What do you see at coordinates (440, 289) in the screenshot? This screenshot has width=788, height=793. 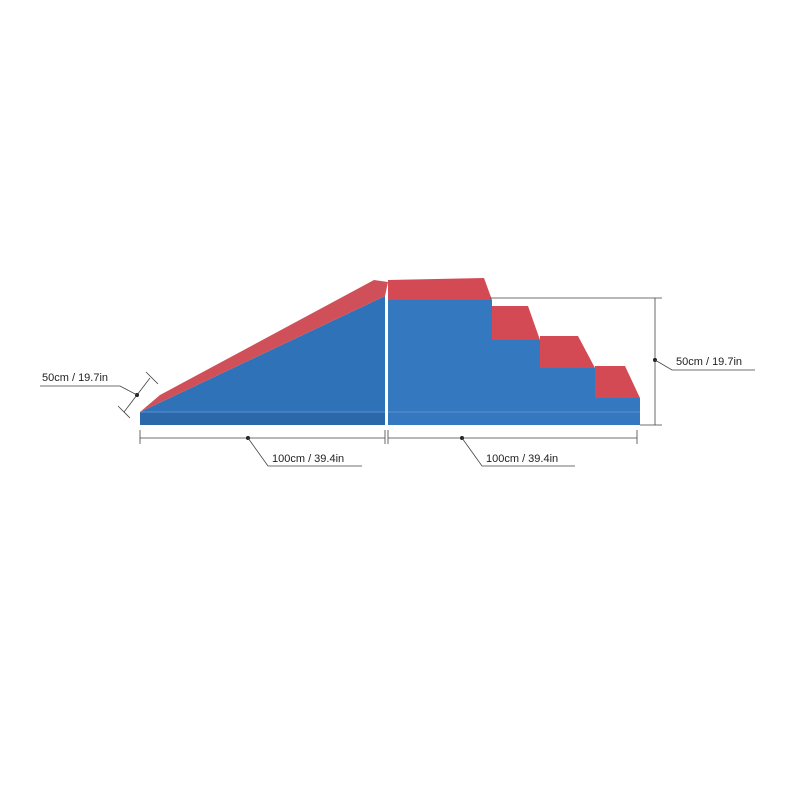 I see `stair-top` at bounding box center [440, 289].